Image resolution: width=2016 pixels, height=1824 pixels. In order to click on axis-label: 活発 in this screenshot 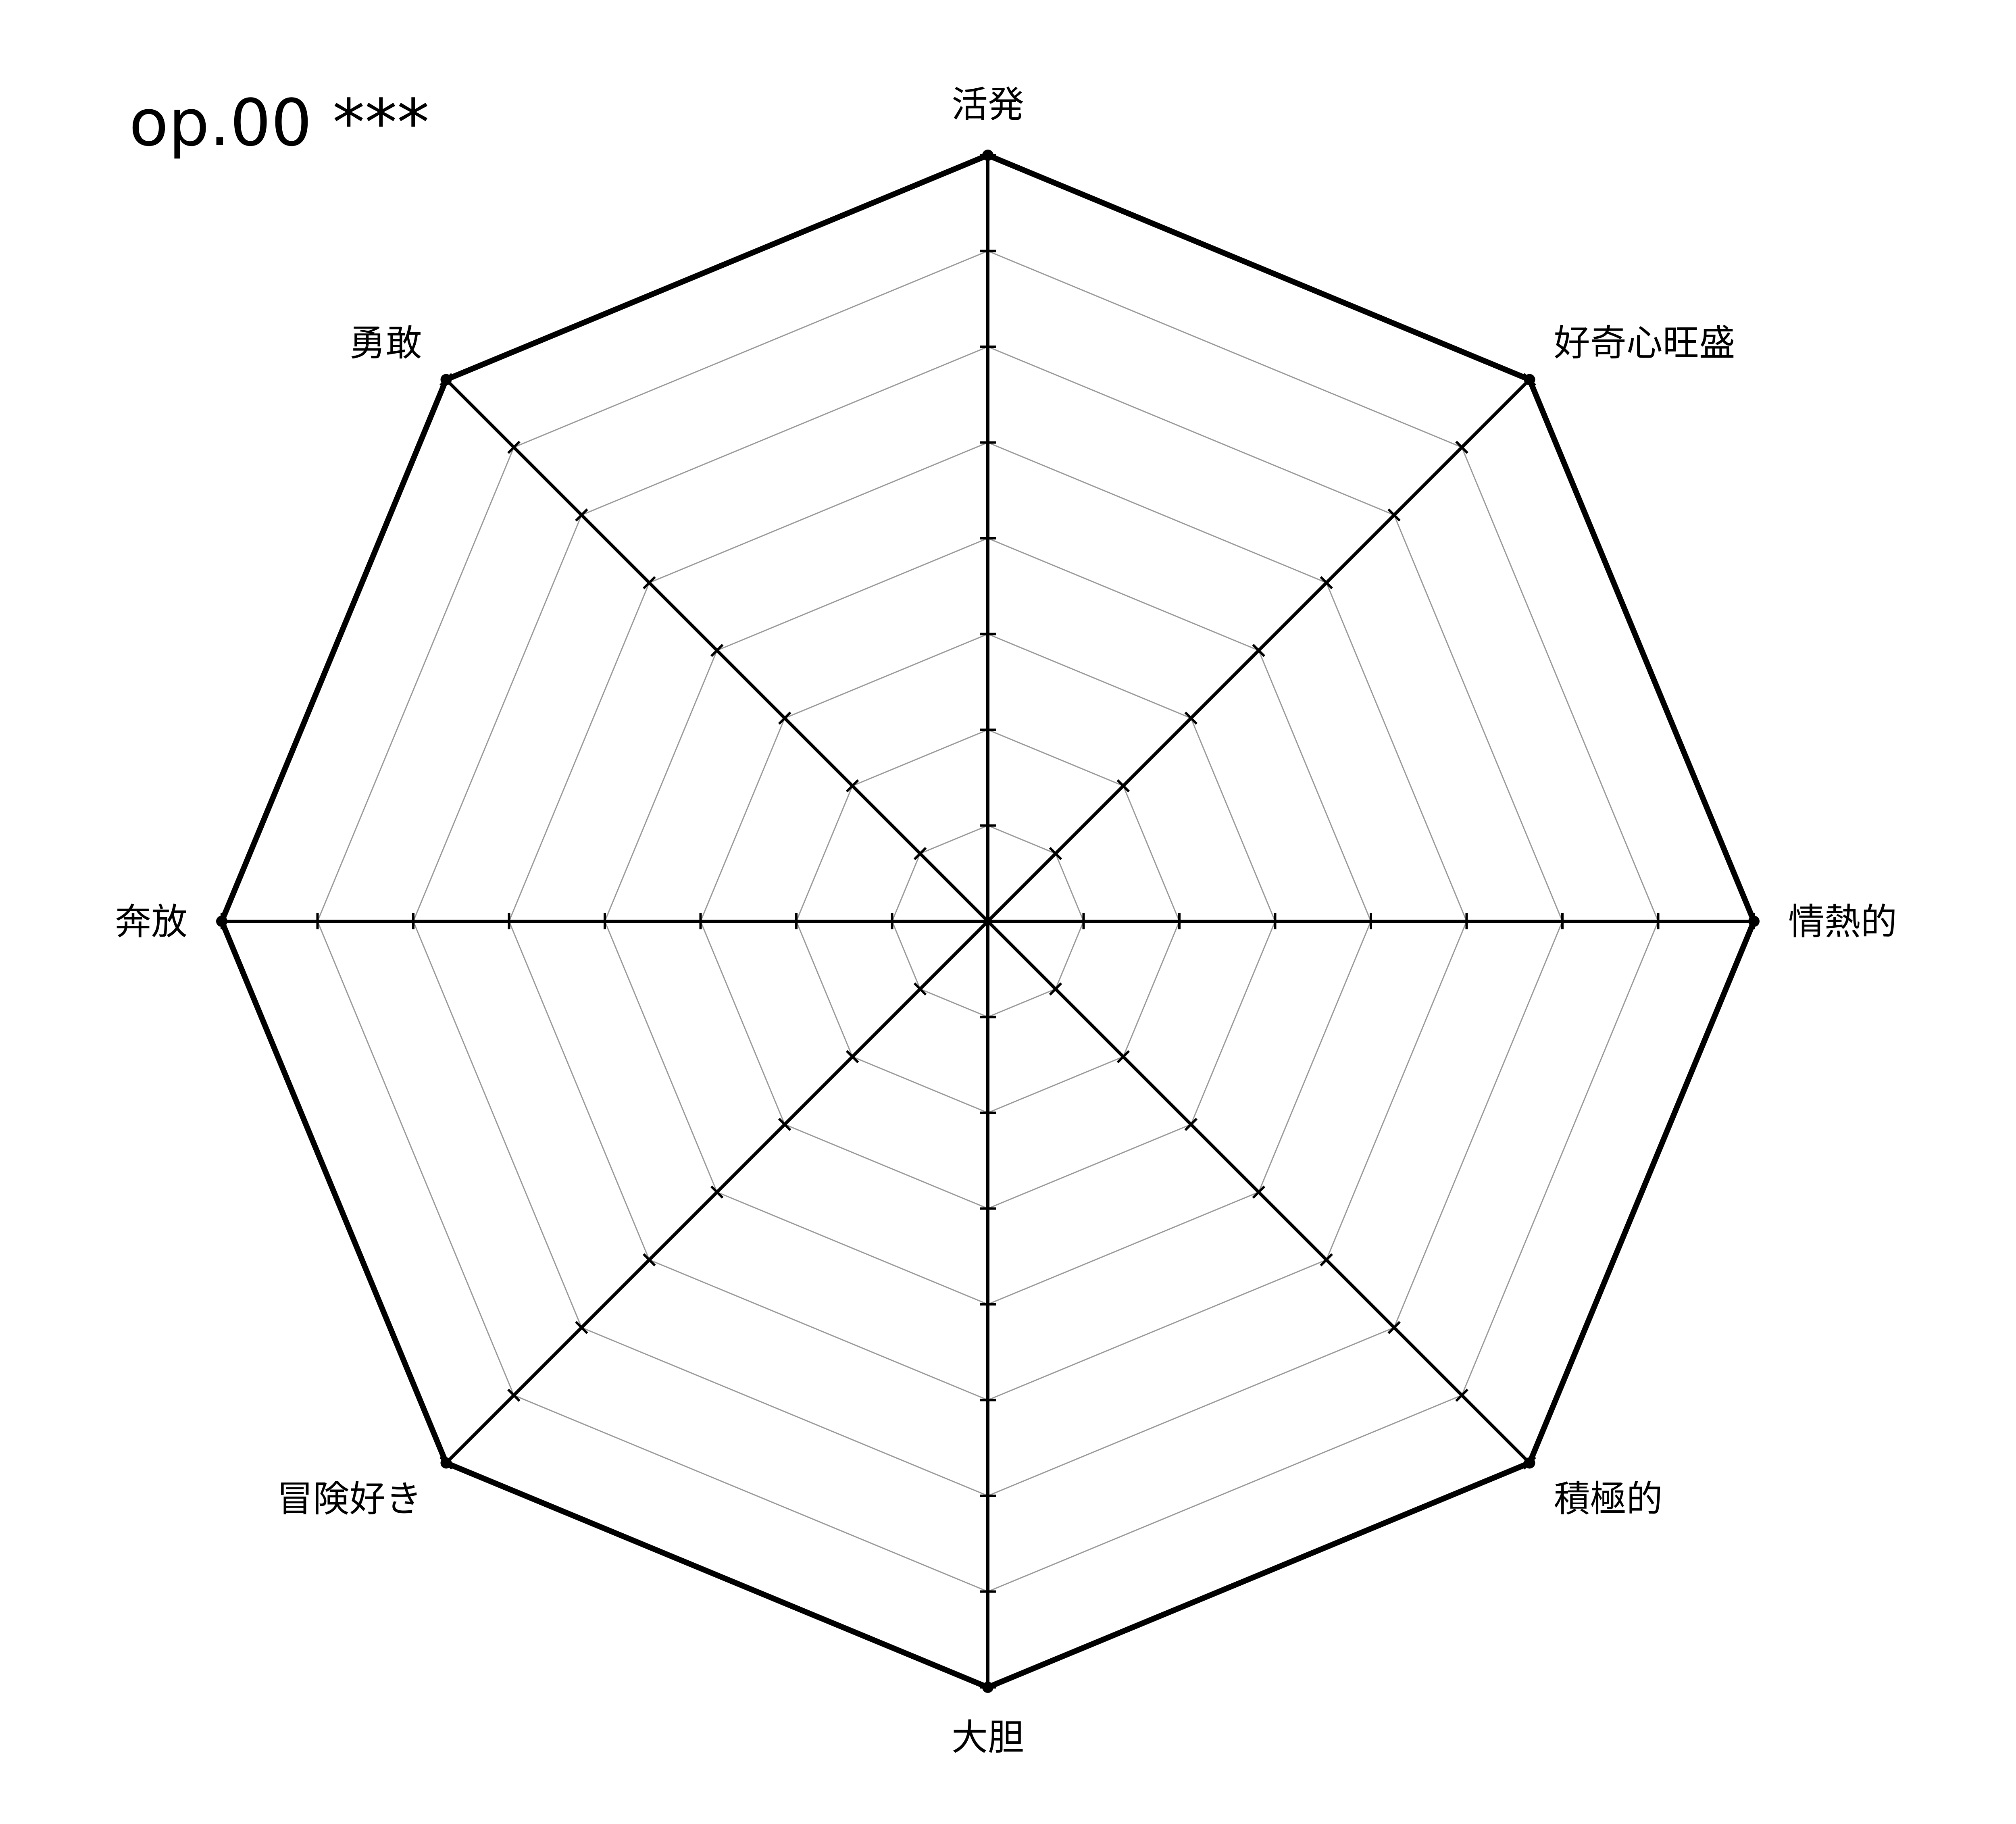, I will do `click(988, 104)`.